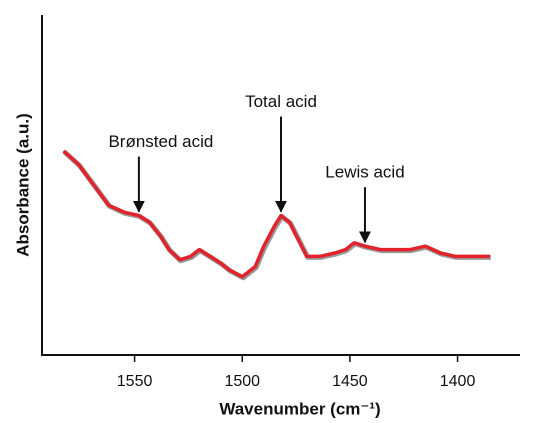 This screenshot has height=423, width=537. I want to click on x-axis-title: Wavenumber (cm⁻¹), so click(299, 408).